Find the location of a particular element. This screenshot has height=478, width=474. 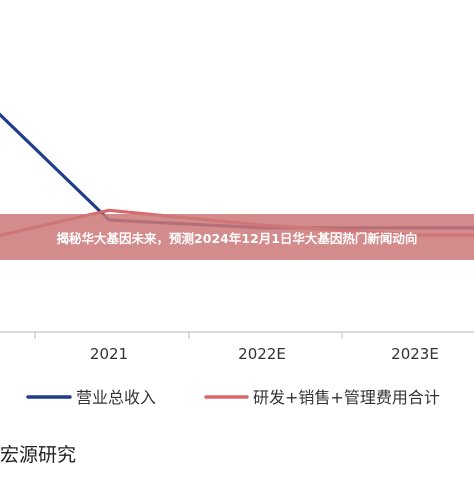

legend-label-1: 营业总收入 is located at coordinates (116, 397).